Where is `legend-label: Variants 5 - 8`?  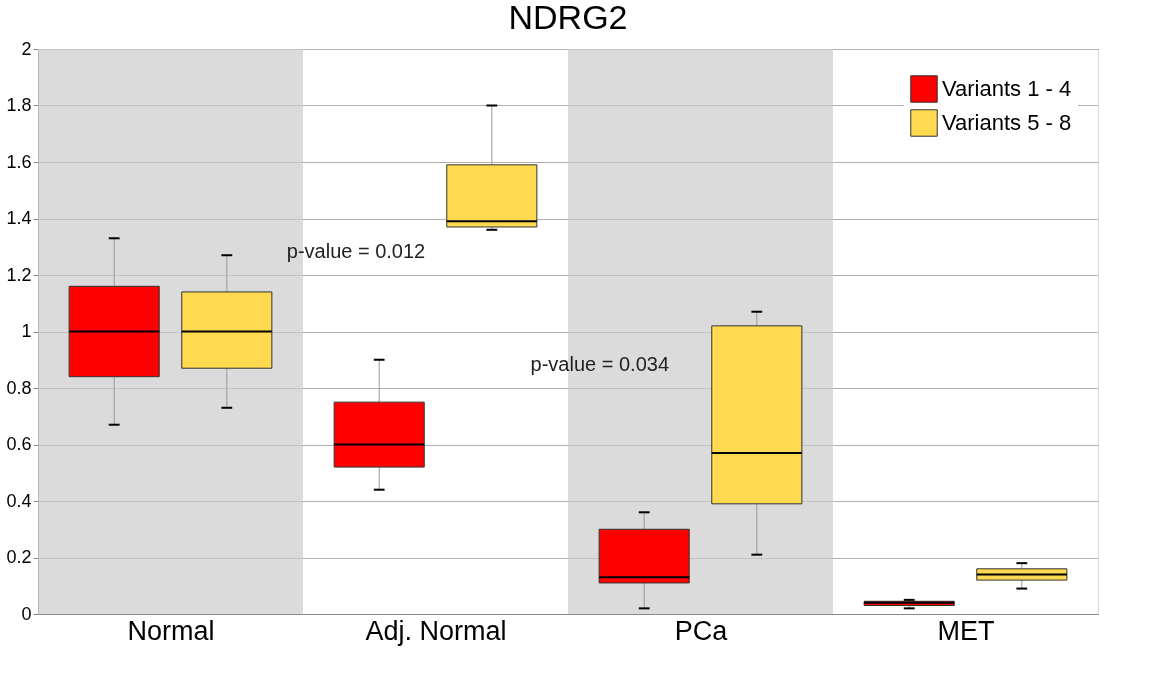
legend-label: Variants 5 - 8 is located at coordinates (1007, 122).